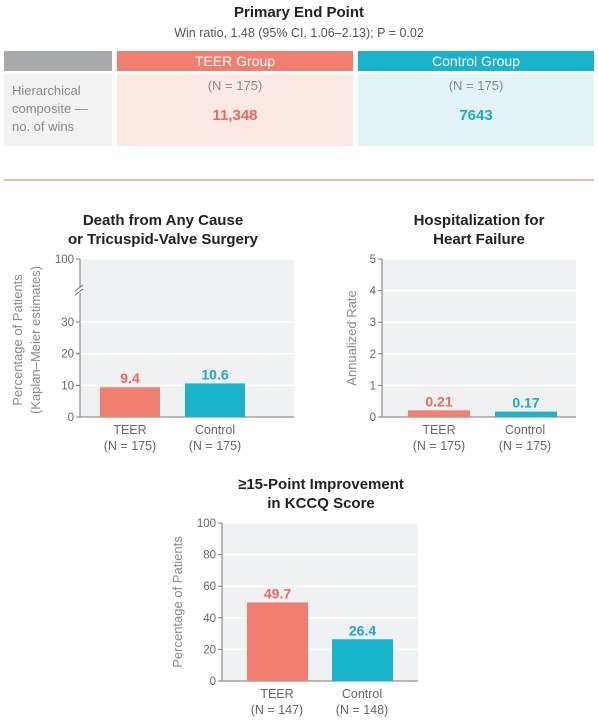 The height and width of the screenshot is (725, 598). Describe the element at coordinates (214, 374) in the screenshot. I see `bar-value-label: 10.6` at that location.